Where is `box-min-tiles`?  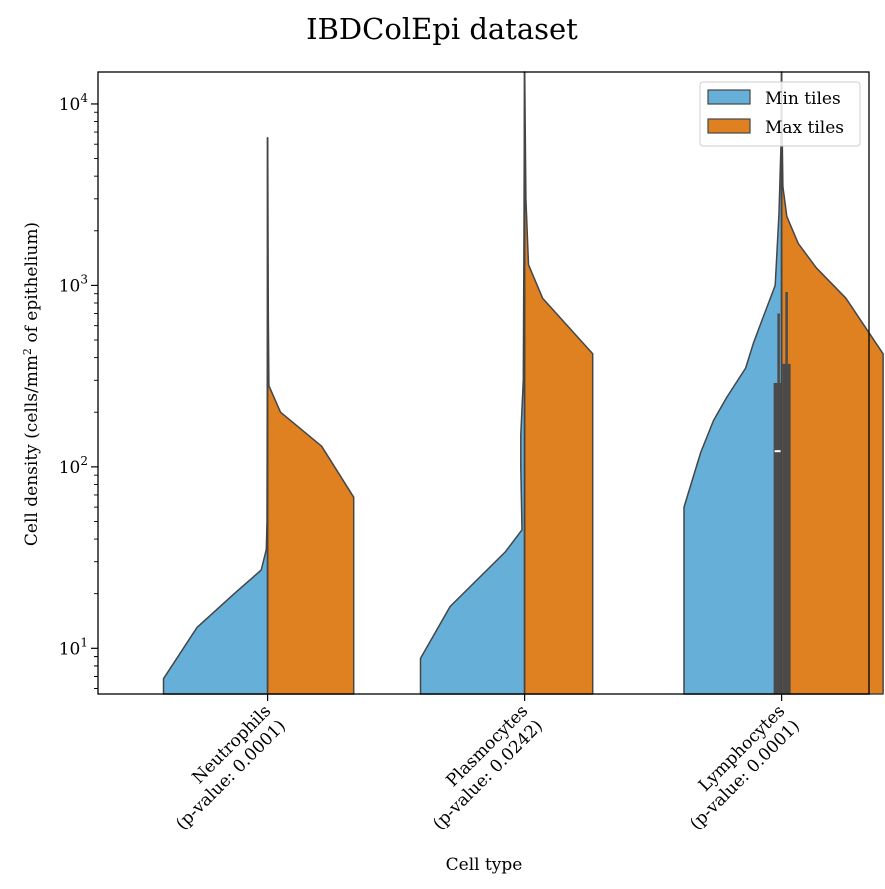 box-min-tiles is located at coordinates (777, 538).